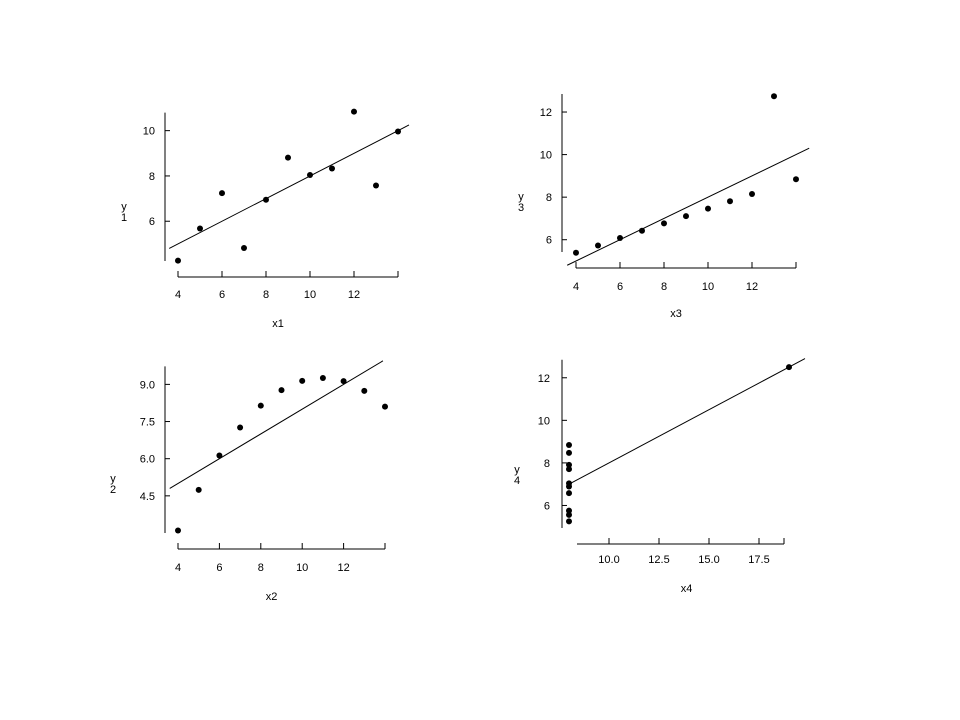 The image size is (960, 720). What do you see at coordinates (687, 589) in the screenshot?
I see `x-axis-label: x4` at bounding box center [687, 589].